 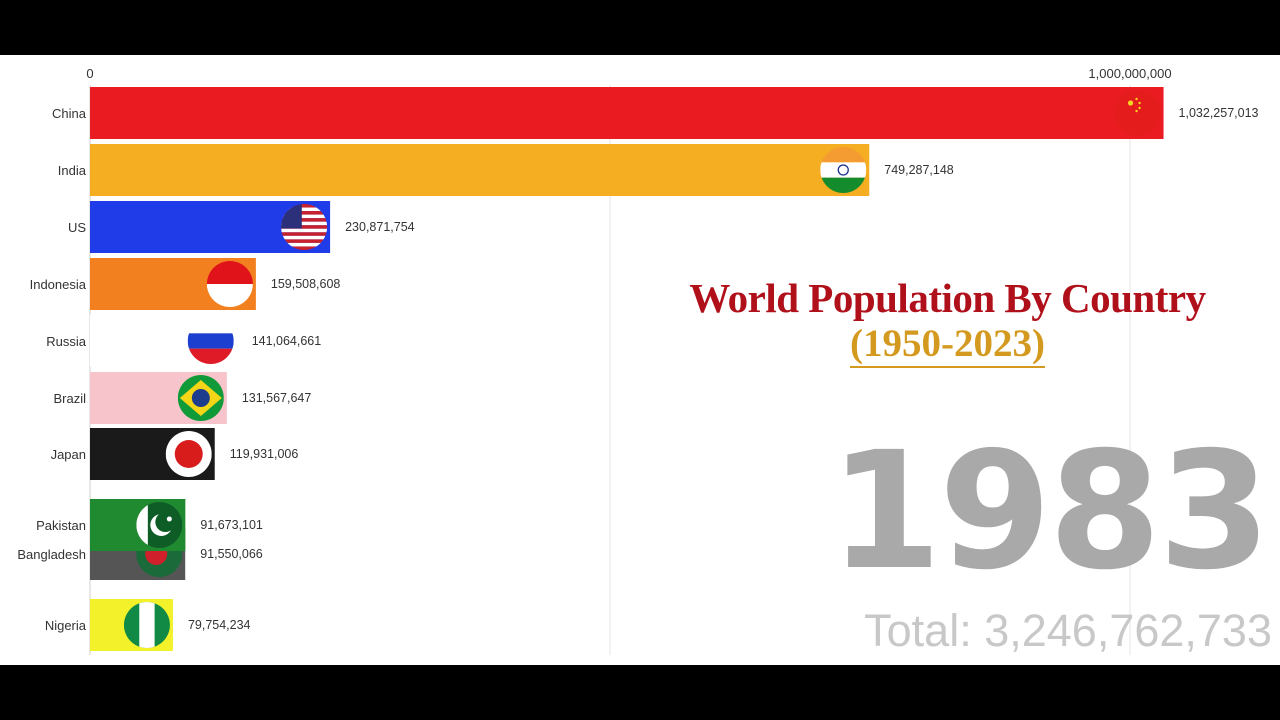 What do you see at coordinates (380, 227) in the screenshot?
I see `value-label: 230,871,754` at bounding box center [380, 227].